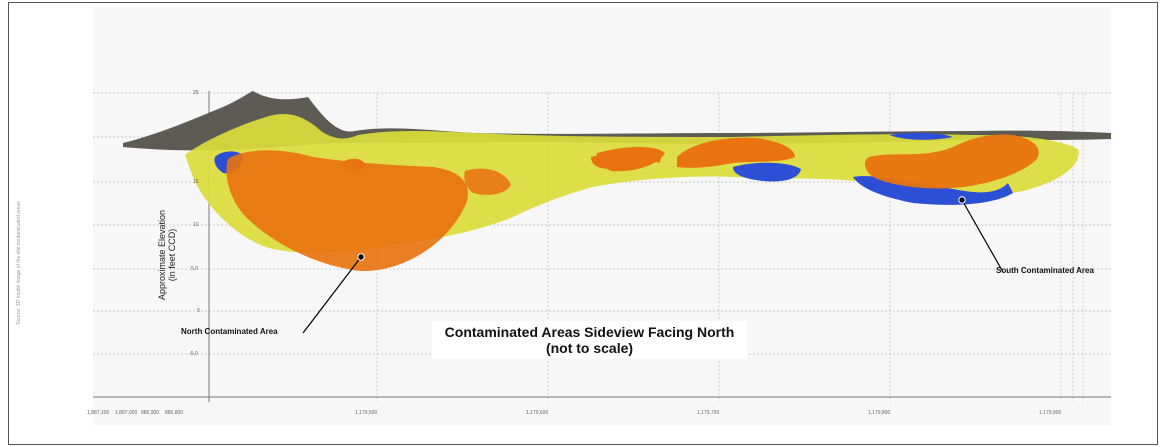 The width and height of the screenshot is (1166, 447). What do you see at coordinates (172, 255) in the screenshot?
I see `y-axis-label-line2: (in feet CCD)` at bounding box center [172, 255].